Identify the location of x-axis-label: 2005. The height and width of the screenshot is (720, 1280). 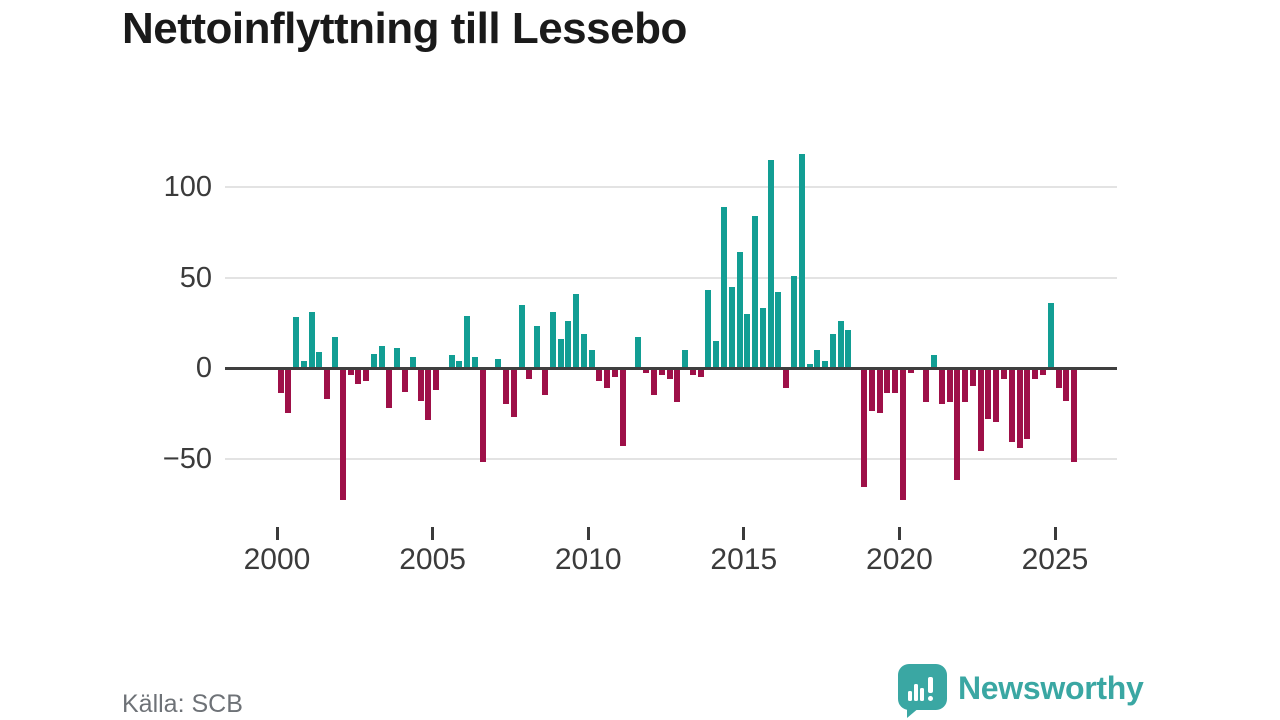
(432, 559).